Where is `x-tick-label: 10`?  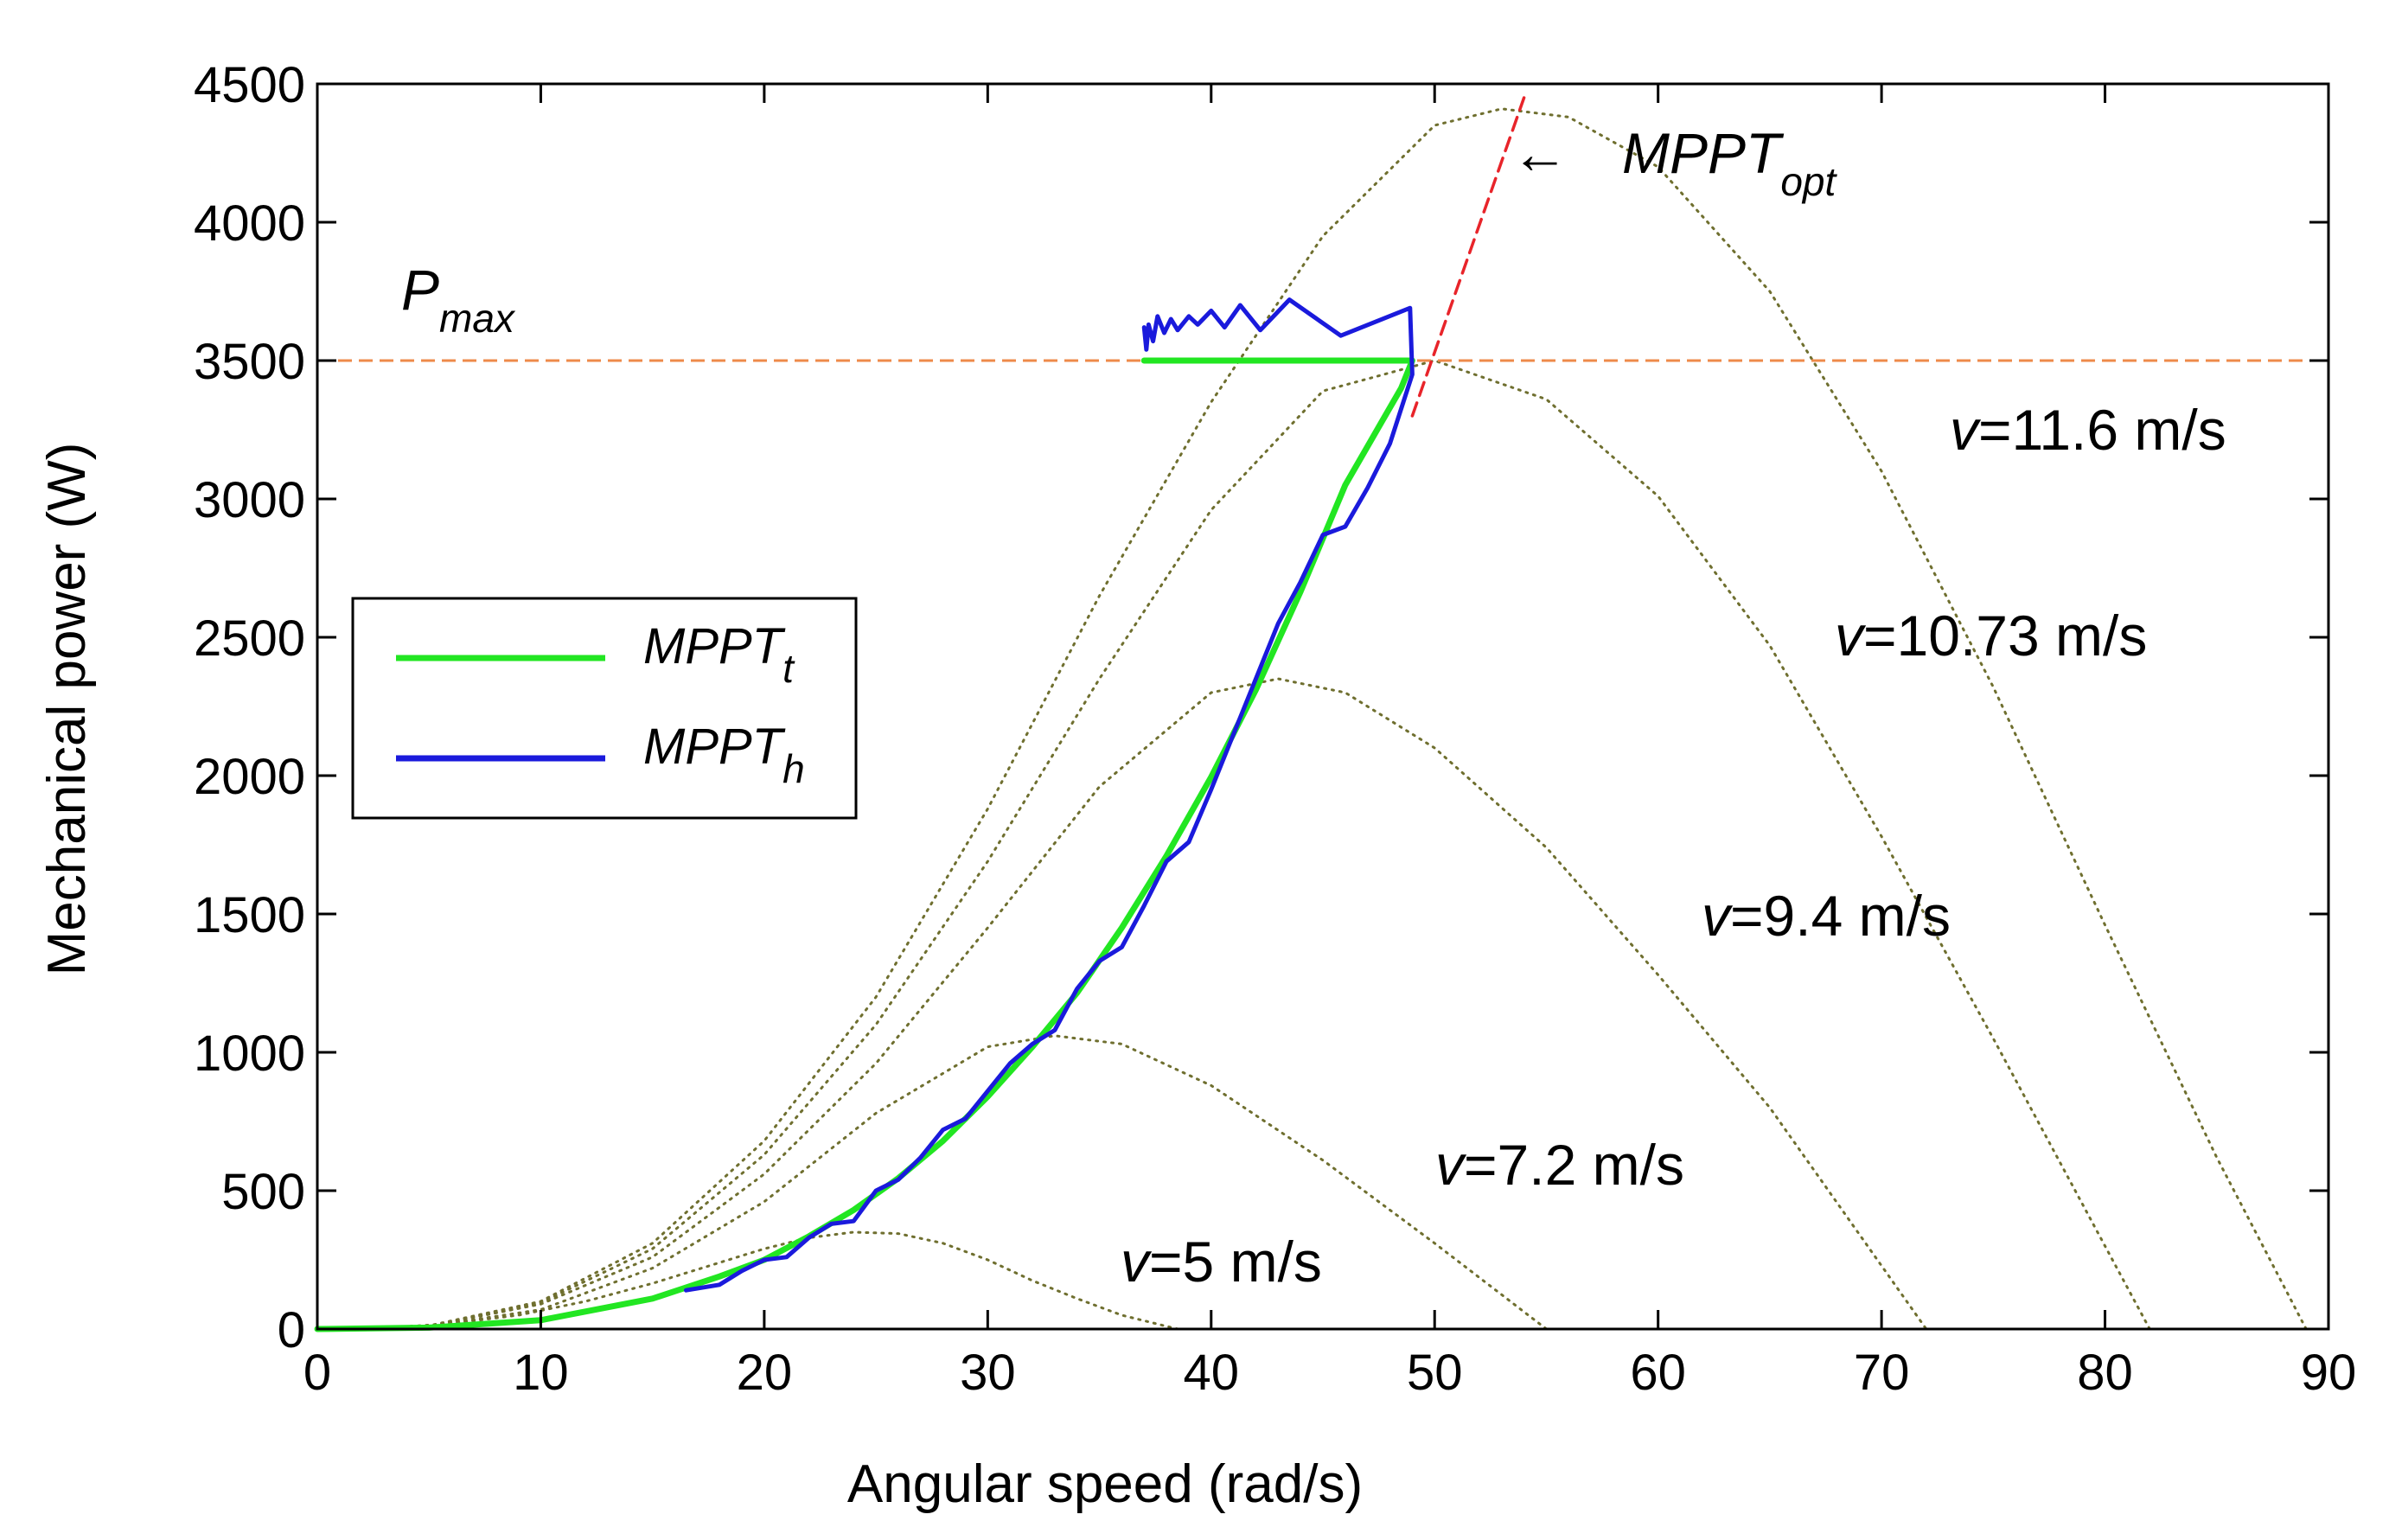 x-tick-label: 10 is located at coordinates (541, 1373).